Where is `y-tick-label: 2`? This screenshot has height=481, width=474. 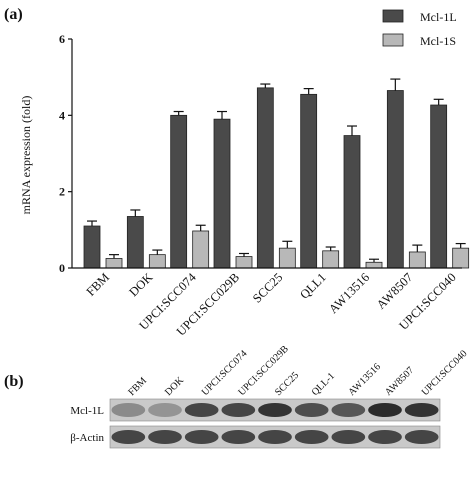
y-tick-label: 2 is located at coordinates (62, 192).